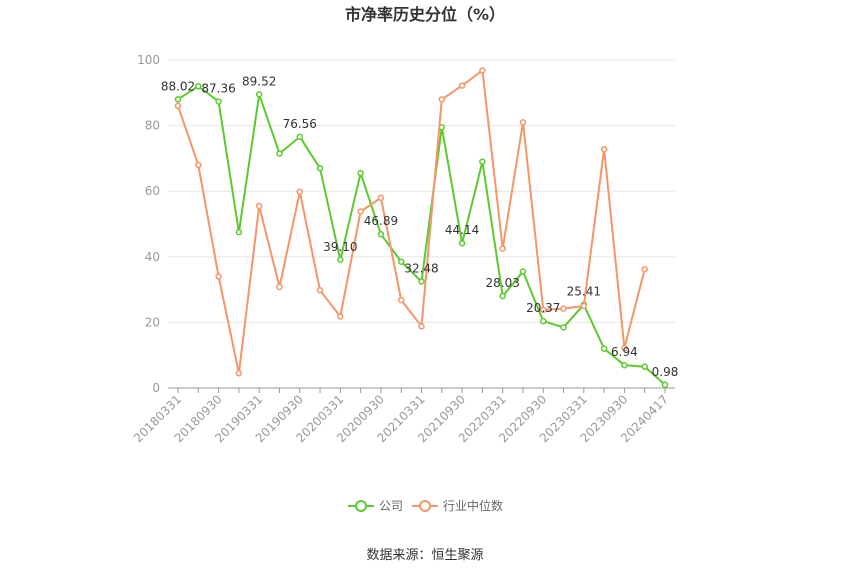  What do you see at coordinates (259, 81) in the screenshot?
I see `data-label: 89.52` at bounding box center [259, 81].